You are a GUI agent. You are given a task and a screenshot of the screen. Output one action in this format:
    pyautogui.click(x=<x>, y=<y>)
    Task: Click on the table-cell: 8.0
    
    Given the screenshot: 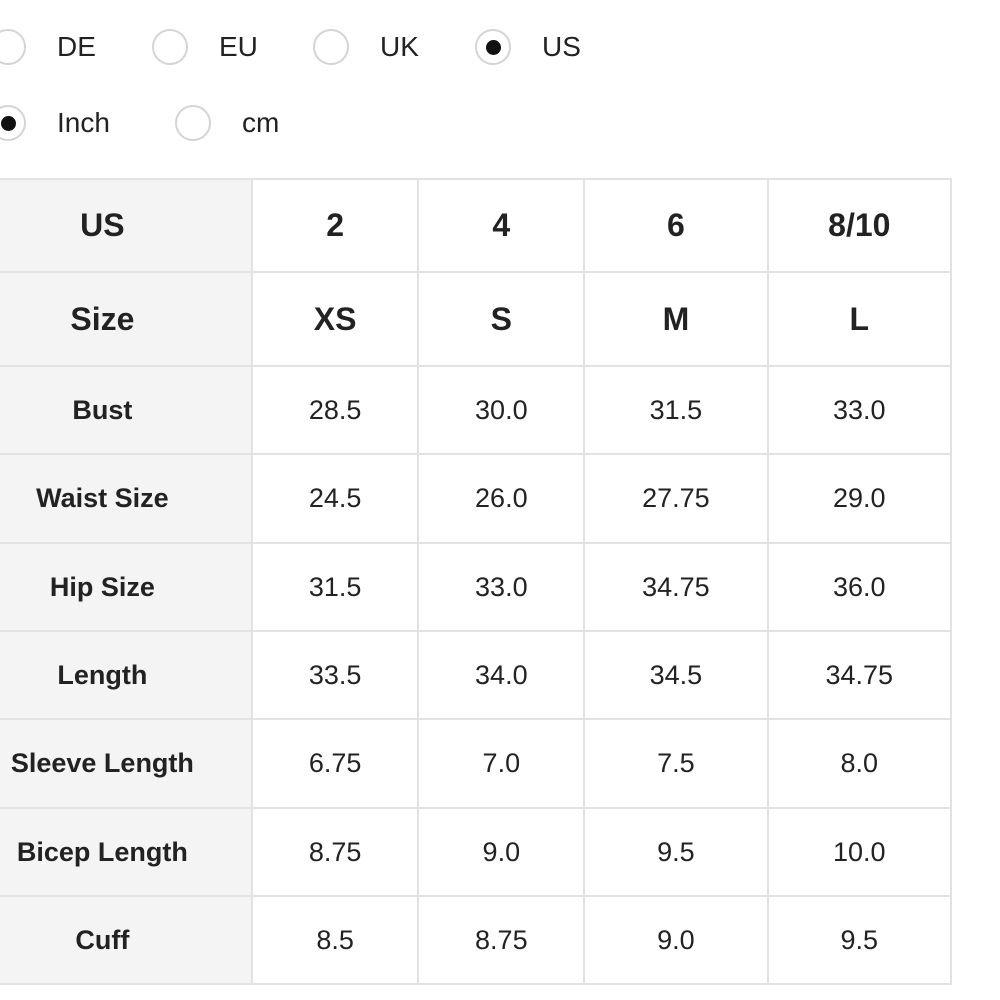 What is the action you would take?
    pyautogui.click(x=859, y=763)
    